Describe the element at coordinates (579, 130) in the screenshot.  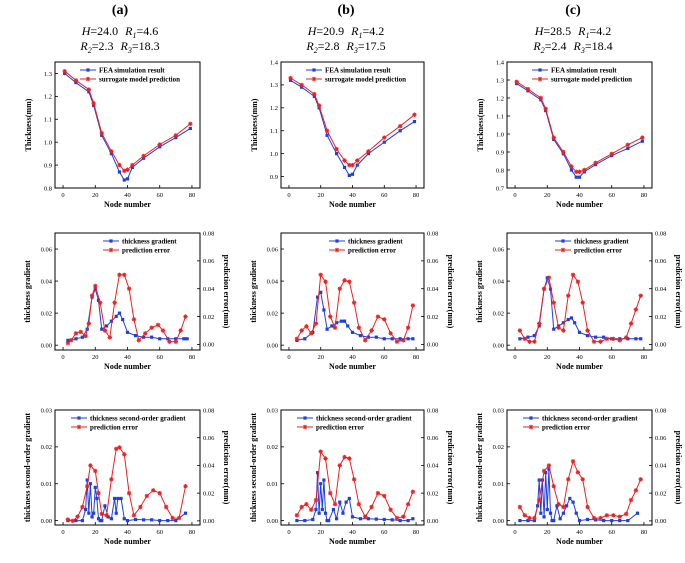
I see `series-line-blue` at that location.